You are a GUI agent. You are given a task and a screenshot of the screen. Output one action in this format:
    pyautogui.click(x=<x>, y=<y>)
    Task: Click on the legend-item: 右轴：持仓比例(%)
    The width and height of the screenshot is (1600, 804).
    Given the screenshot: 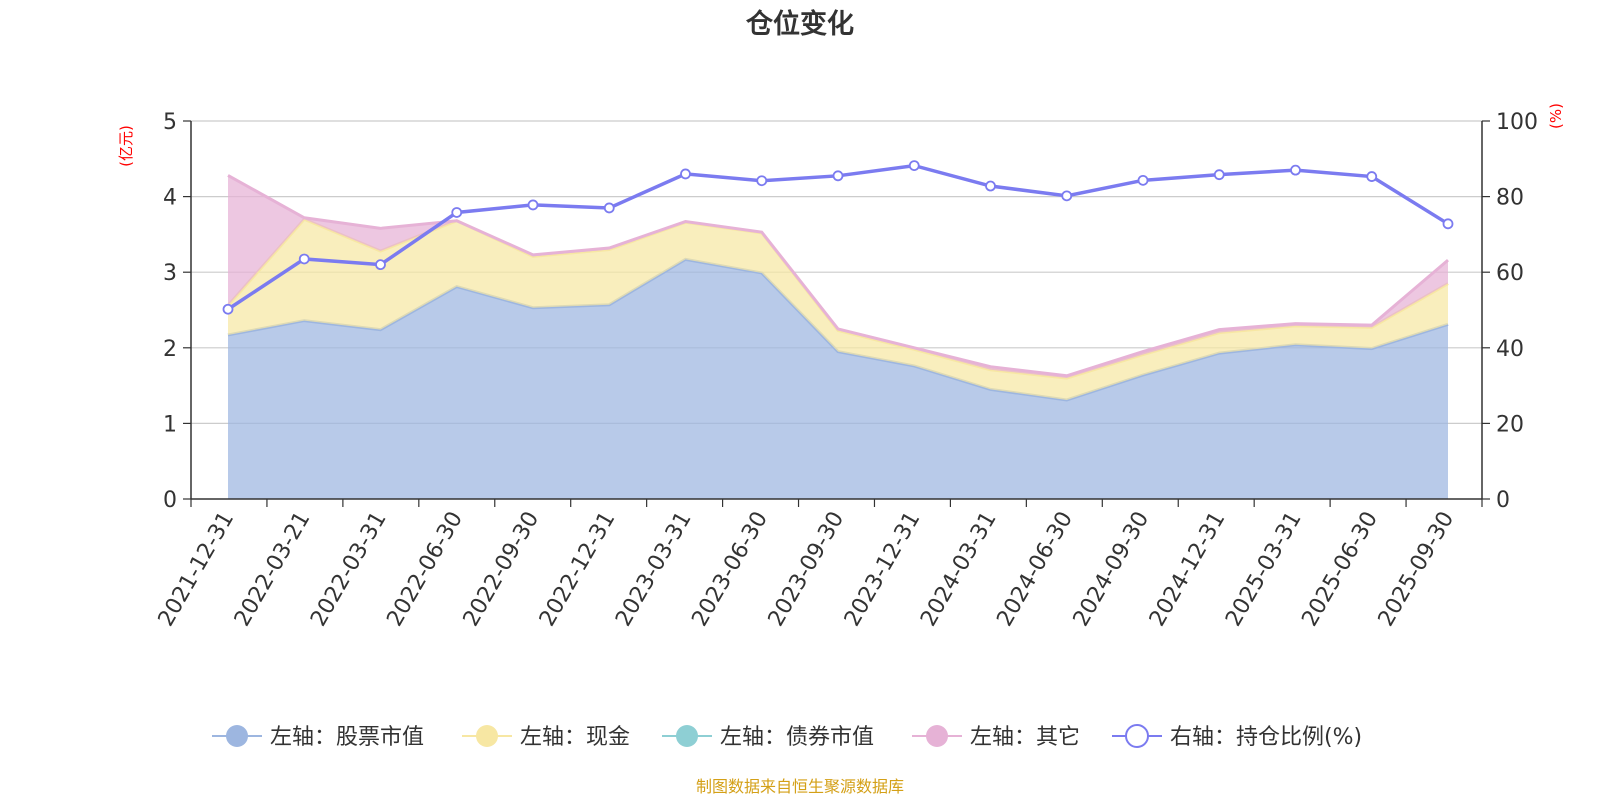 What is the action you would take?
    pyautogui.click(x=1237, y=737)
    